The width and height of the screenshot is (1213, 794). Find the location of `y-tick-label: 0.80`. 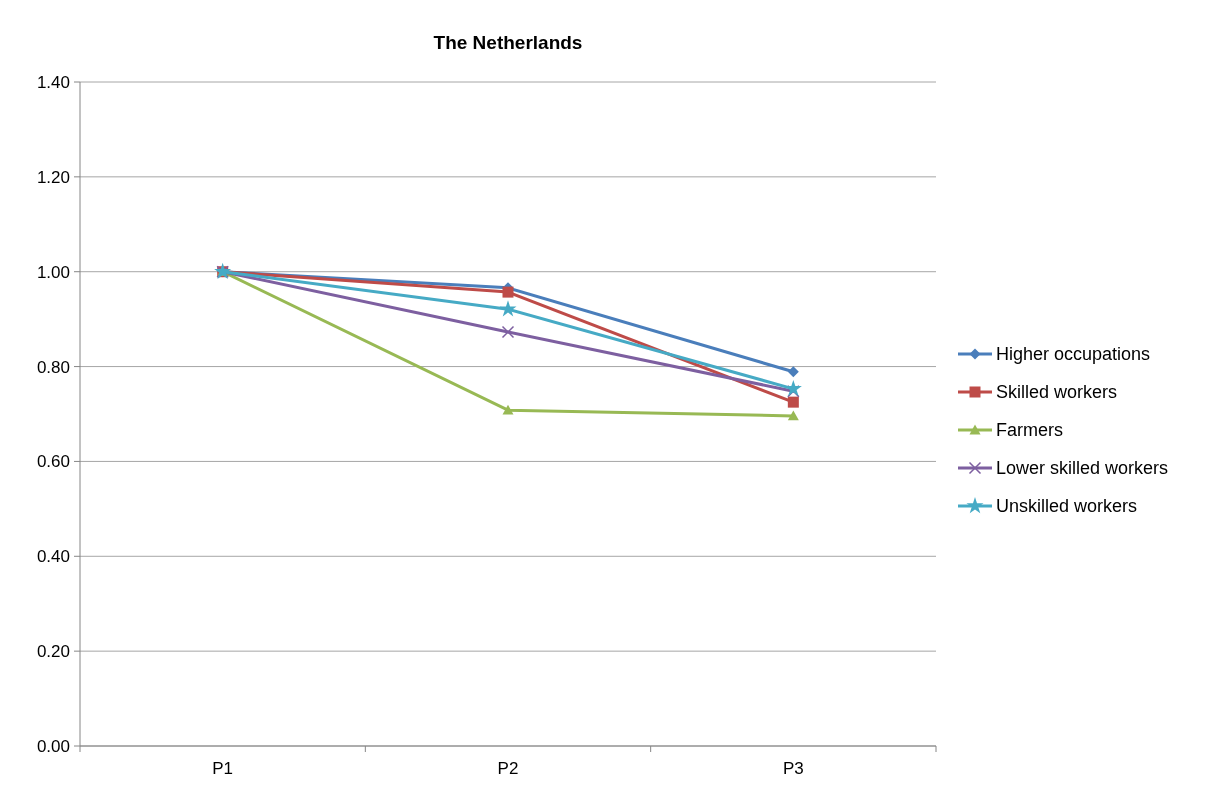

y-tick-label: 0.80 is located at coordinates (53, 367).